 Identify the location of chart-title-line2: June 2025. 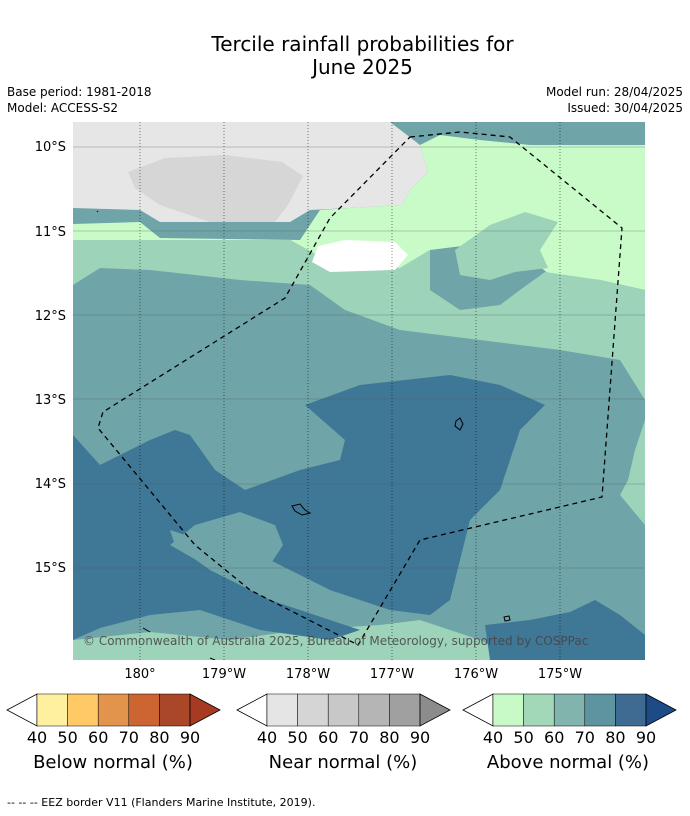
(362, 67).